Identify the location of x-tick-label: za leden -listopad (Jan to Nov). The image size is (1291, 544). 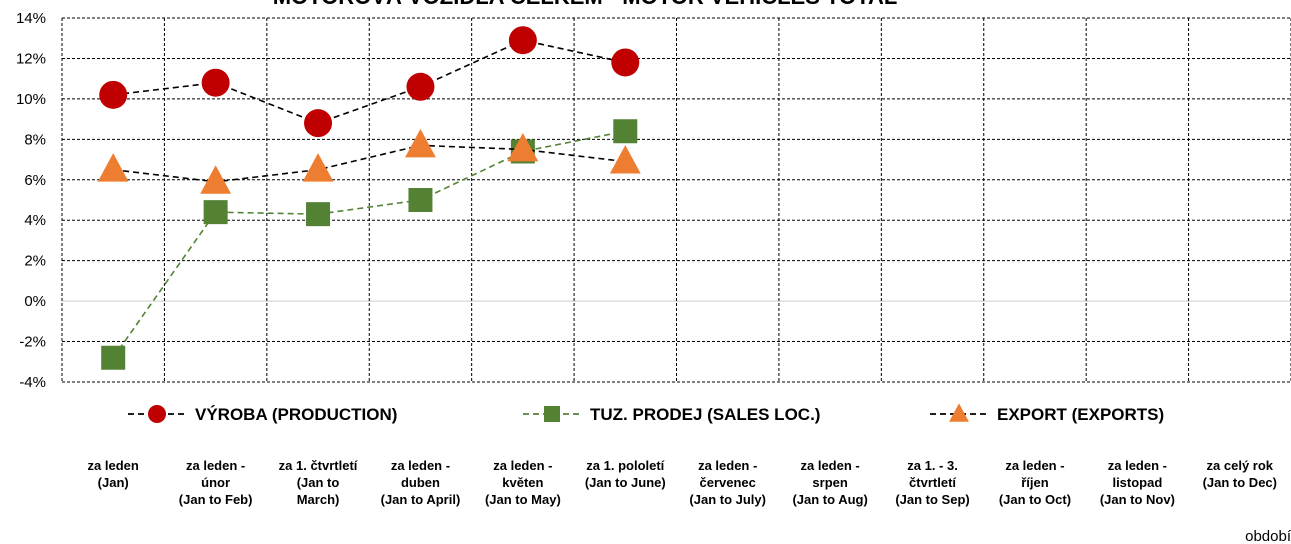
(1137, 482).